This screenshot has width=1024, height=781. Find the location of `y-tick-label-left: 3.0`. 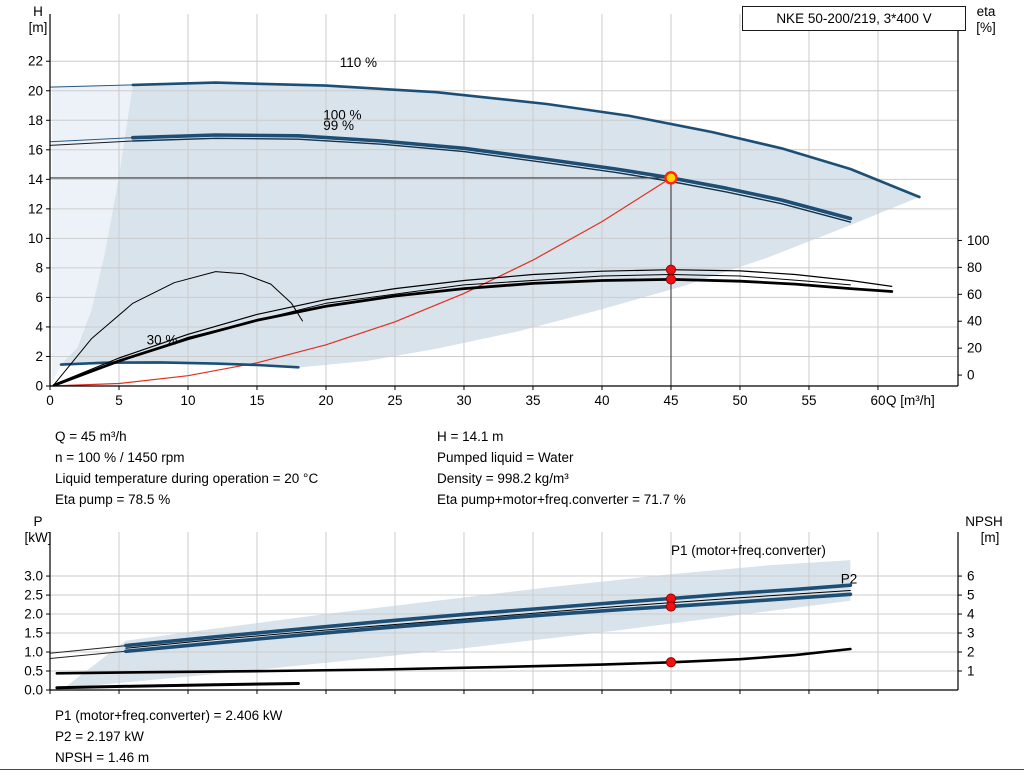

y-tick-label-left: 3.0 is located at coordinates (33, 576).